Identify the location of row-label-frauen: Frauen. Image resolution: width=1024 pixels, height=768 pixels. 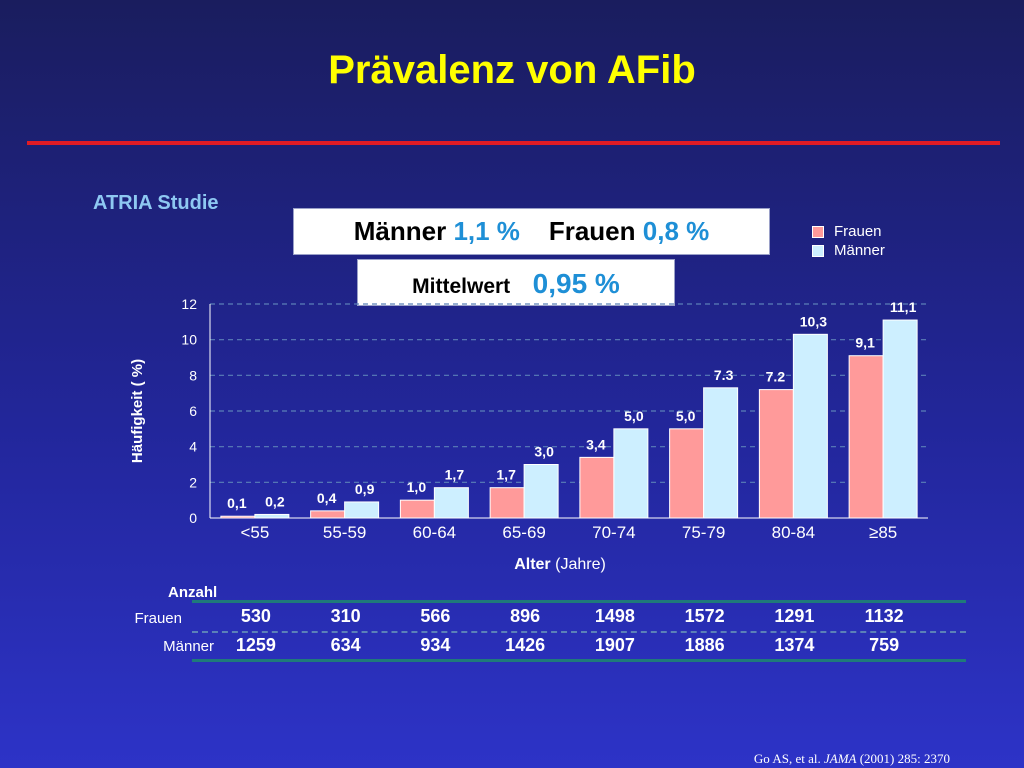
(158, 618).